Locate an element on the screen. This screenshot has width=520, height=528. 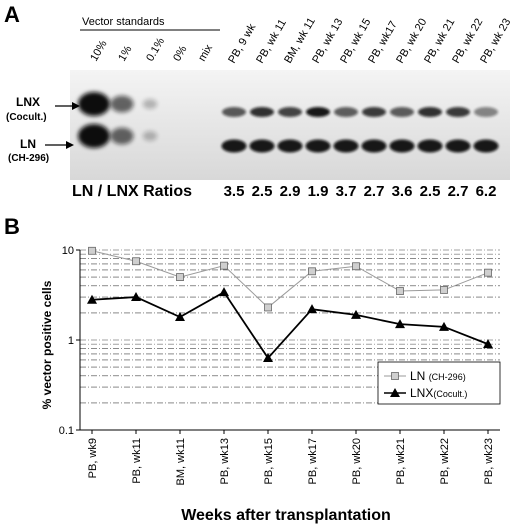
ratio-value: 1.9 is located at coordinates (318, 191).